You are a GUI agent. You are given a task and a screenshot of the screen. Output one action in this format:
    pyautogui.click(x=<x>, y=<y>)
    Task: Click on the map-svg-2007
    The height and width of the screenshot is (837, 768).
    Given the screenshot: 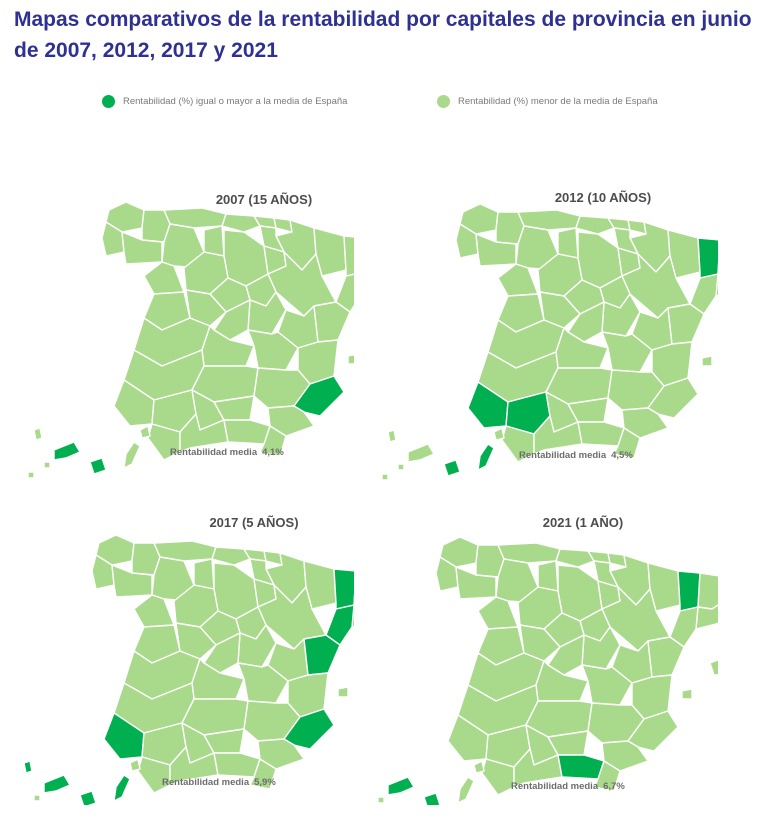 What is the action you would take?
    pyautogui.click(x=190, y=340)
    